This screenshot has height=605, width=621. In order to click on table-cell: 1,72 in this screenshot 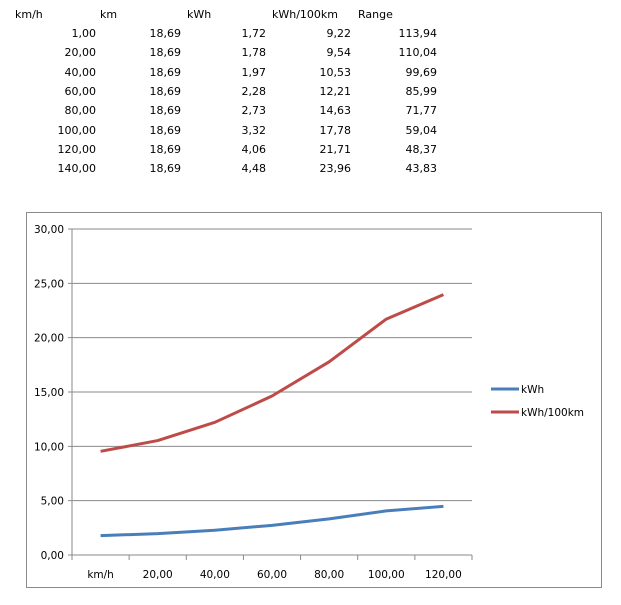, I will do `click(254, 33)`.